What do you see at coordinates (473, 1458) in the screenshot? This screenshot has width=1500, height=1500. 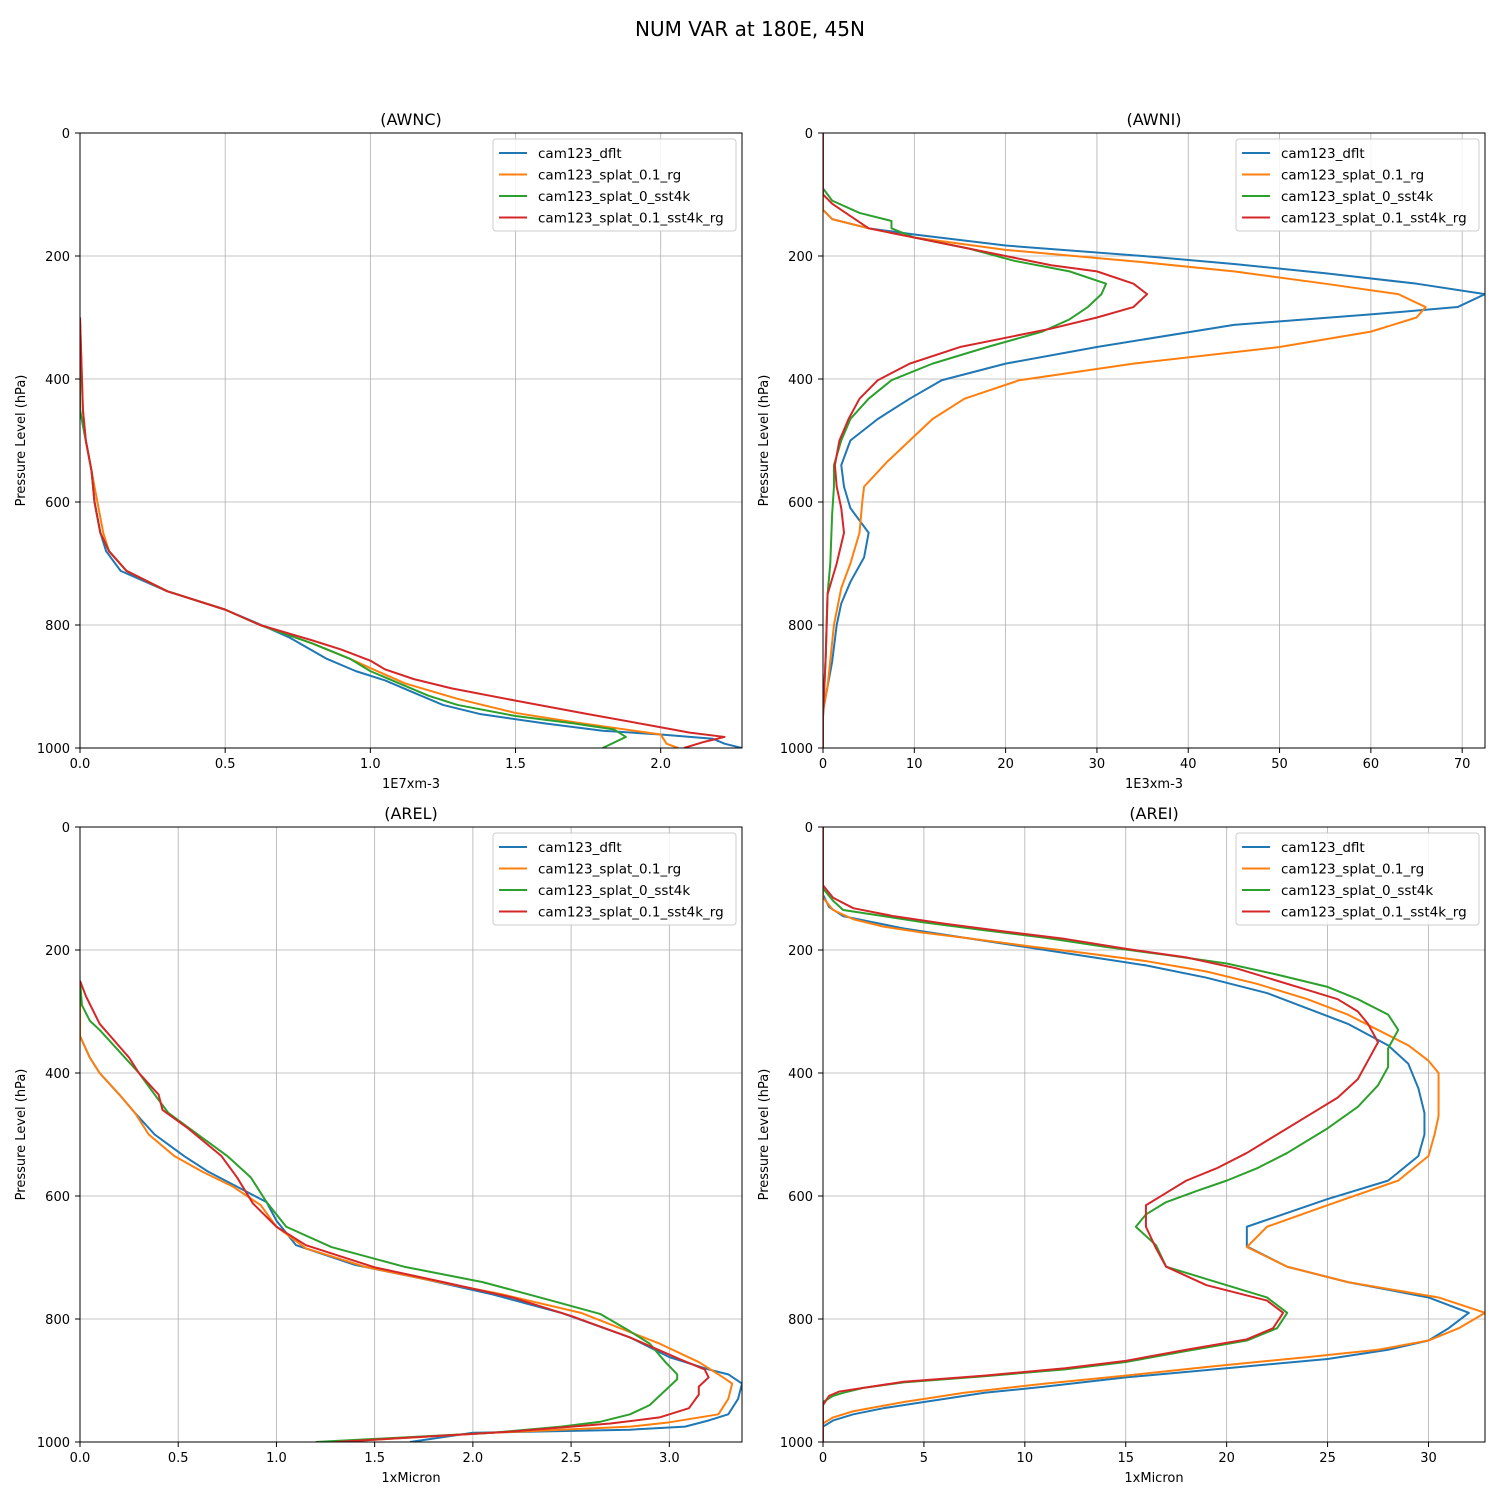 I see `arel-xtick-label: 2.0` at bounding box center [473, 1458].